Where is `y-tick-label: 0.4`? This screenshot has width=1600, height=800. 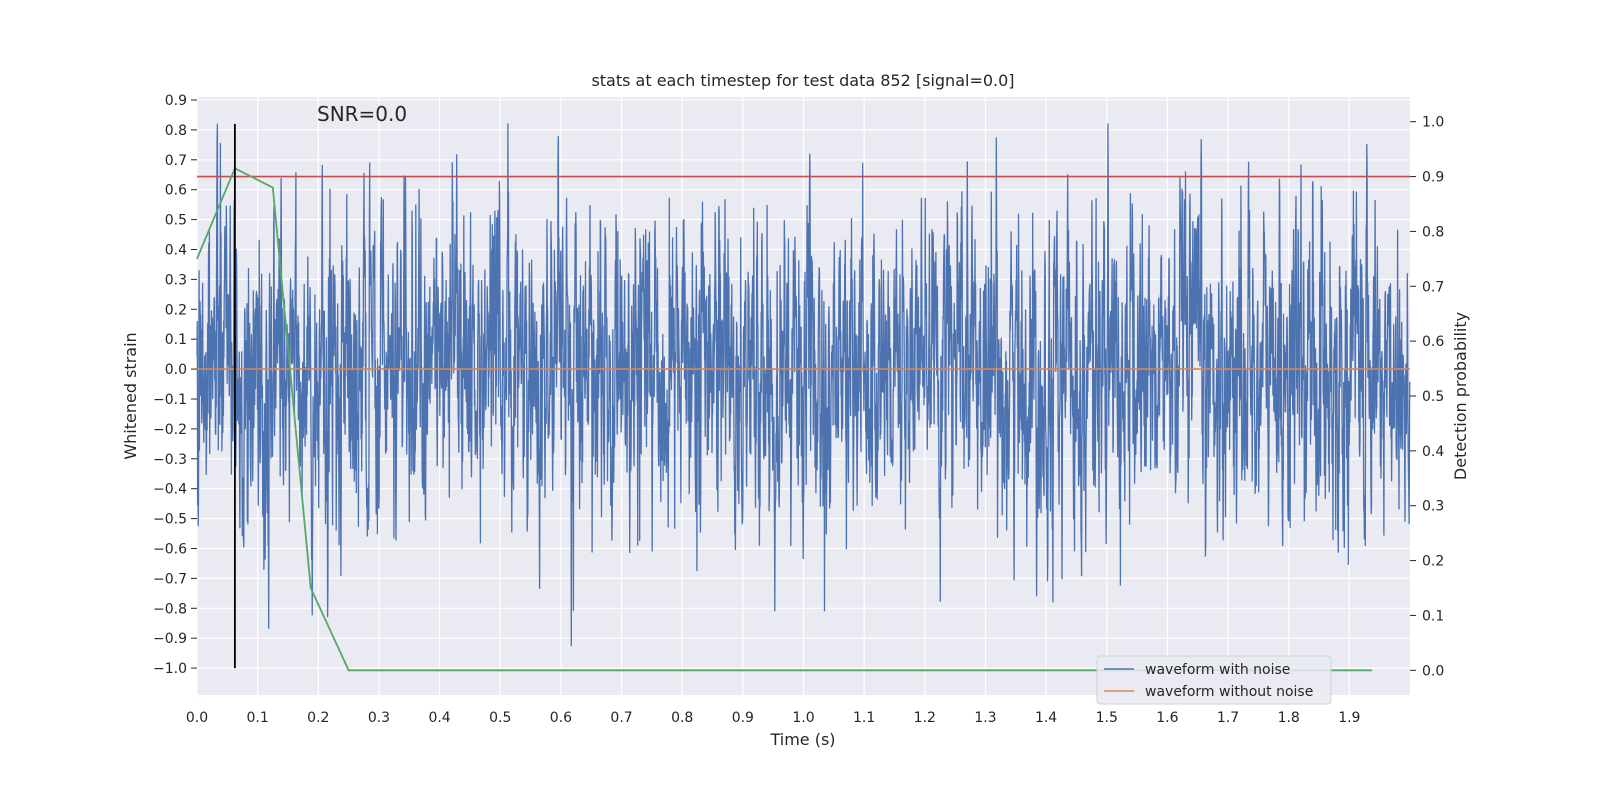
y-tick-label: 0.4 is located at coordinates (176, 250).